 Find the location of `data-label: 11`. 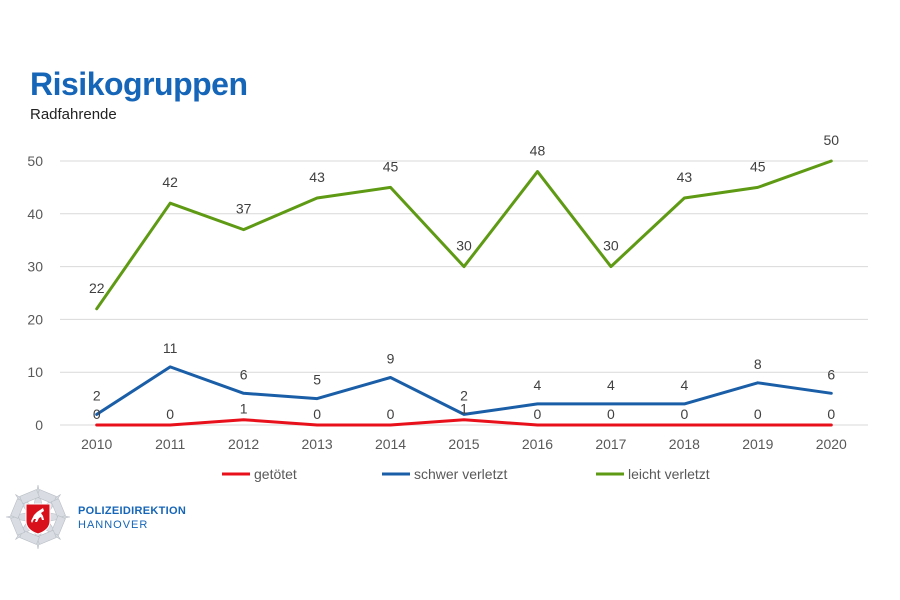

data-label: 11 is located at coordinates (170, 348).